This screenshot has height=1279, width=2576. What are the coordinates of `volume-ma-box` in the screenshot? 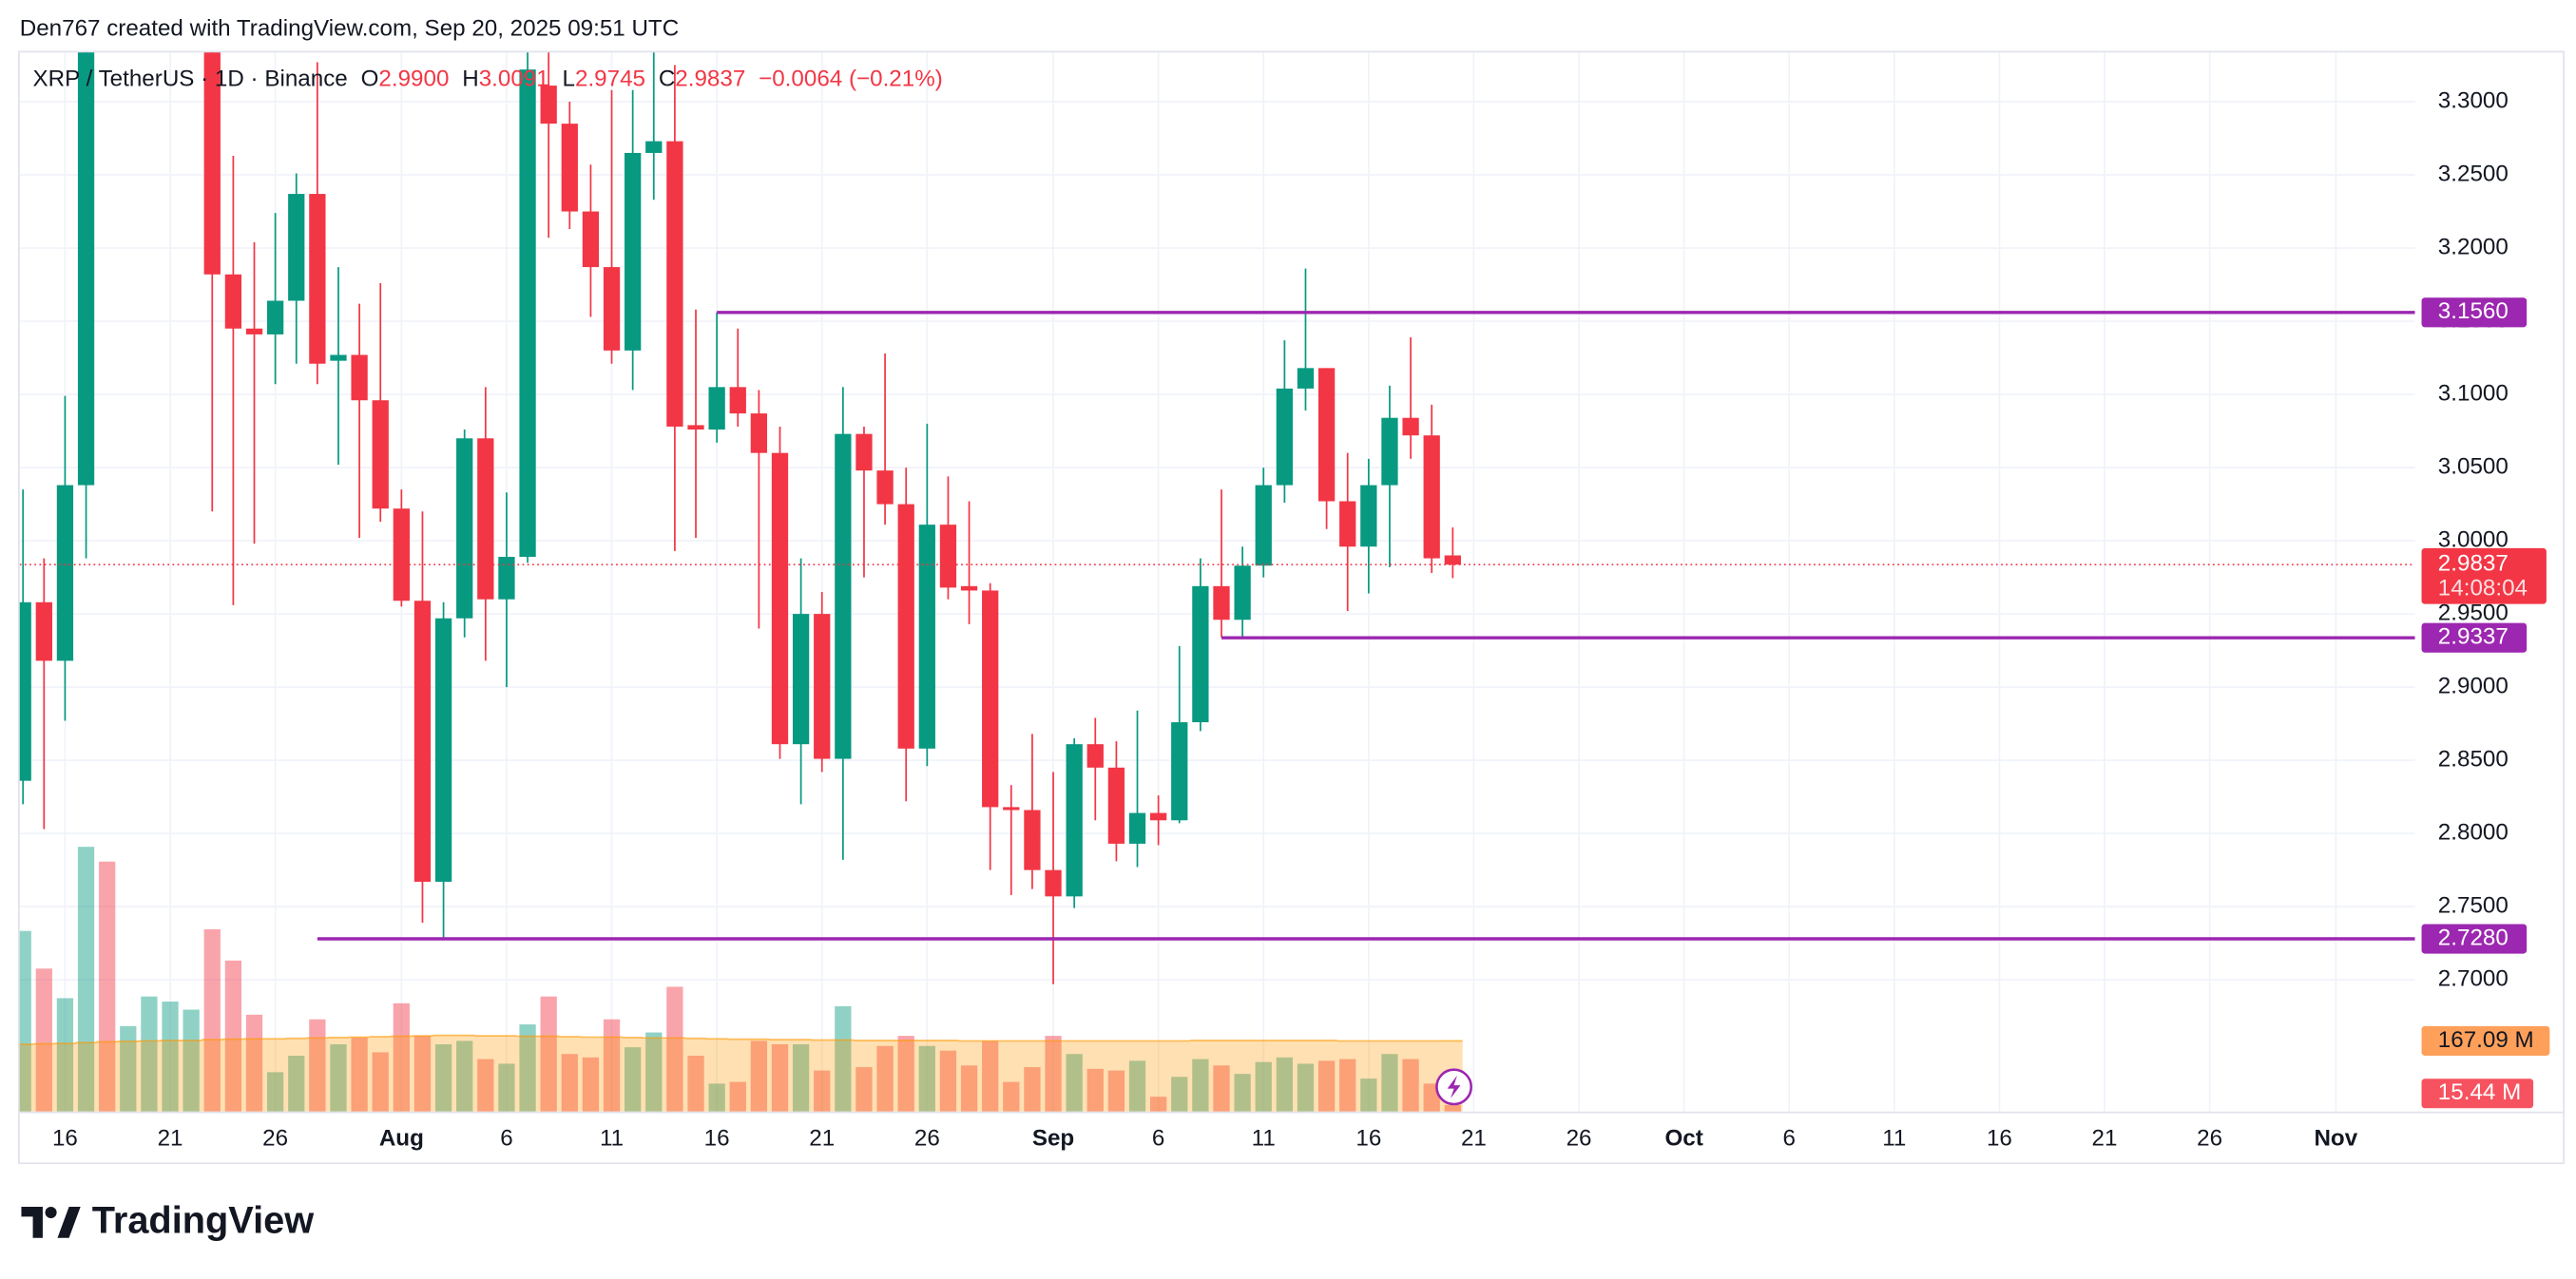 It's located at (2485, 1041).